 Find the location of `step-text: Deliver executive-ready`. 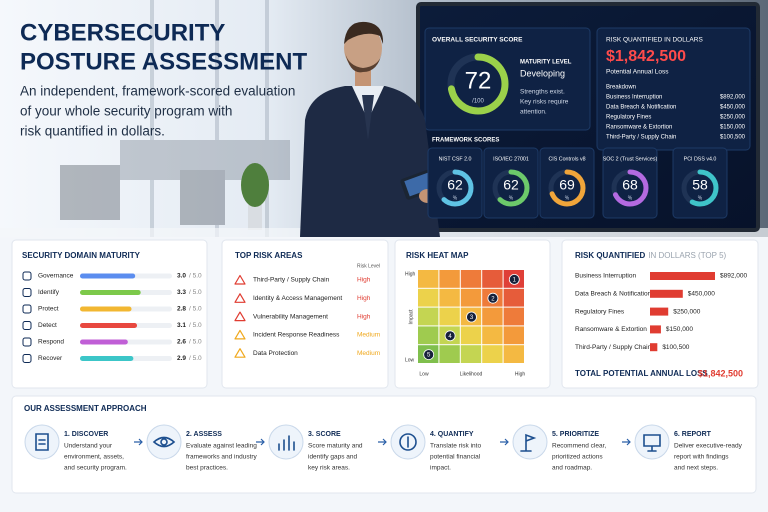

step-text: Deliver executive-ready is located at coordinates (708, 446).